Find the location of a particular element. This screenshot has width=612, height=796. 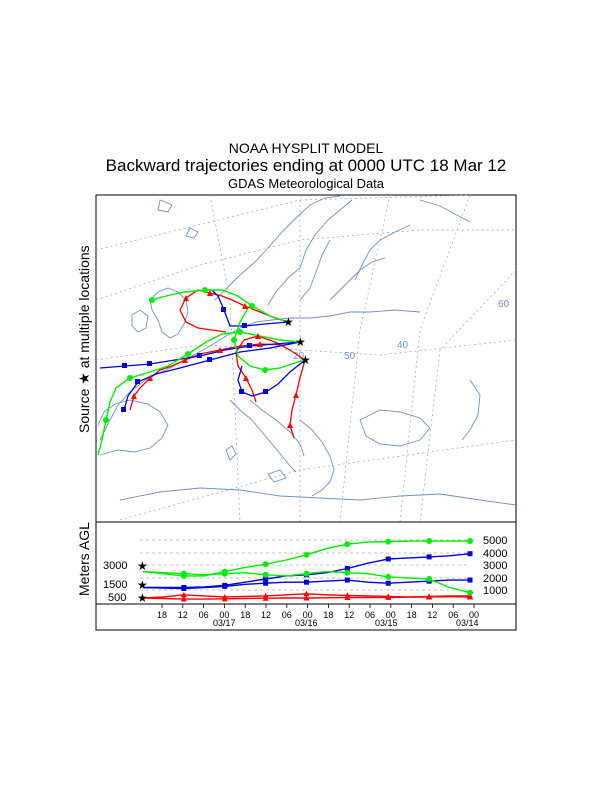

left-label-1500: 1500 is located at coordinates (115, 585).